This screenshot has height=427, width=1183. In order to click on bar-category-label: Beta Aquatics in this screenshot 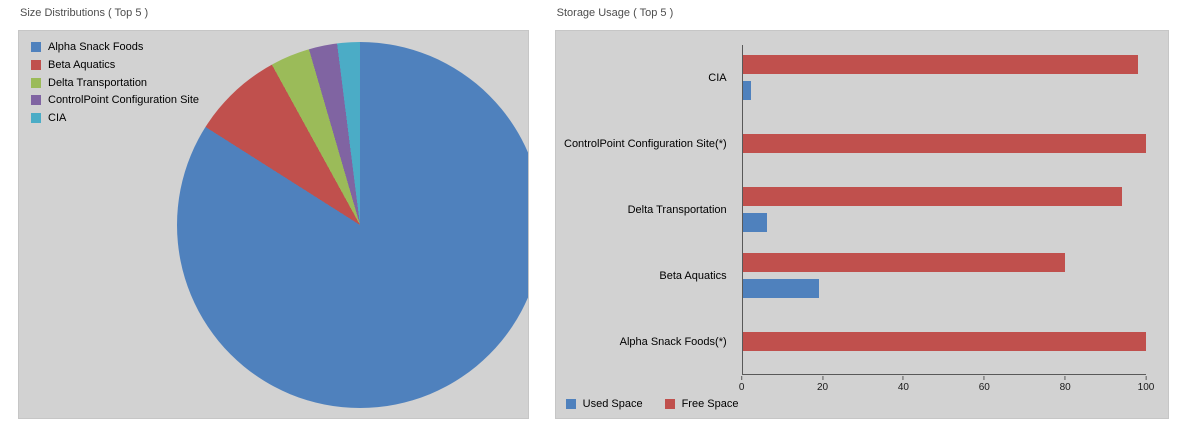, I will do `click(693, 276)`.